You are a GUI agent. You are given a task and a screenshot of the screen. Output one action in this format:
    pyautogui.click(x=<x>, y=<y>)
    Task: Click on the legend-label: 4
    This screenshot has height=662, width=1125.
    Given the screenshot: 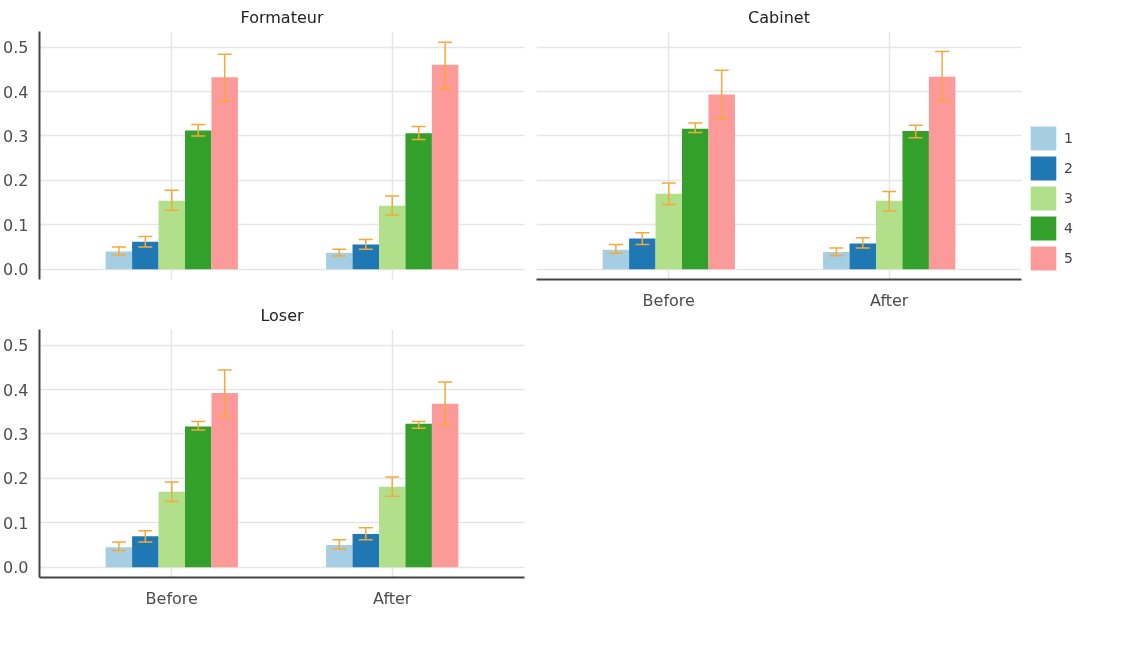 What is the action you would take?
    pyautogui.click(x=1069, y=228)
    